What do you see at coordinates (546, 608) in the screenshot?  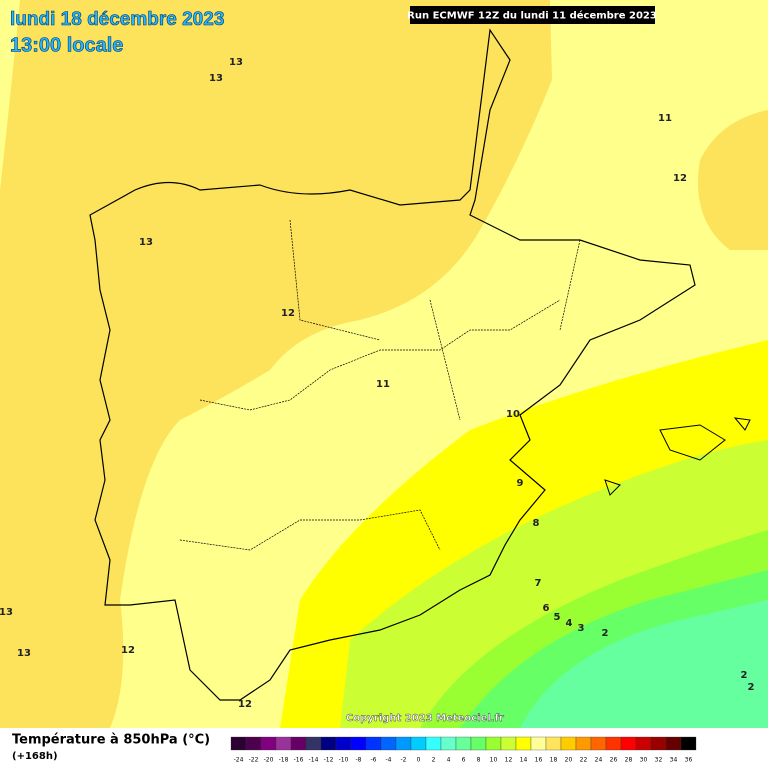 I see `contour-label: 6` at bounding box center [546, 608].